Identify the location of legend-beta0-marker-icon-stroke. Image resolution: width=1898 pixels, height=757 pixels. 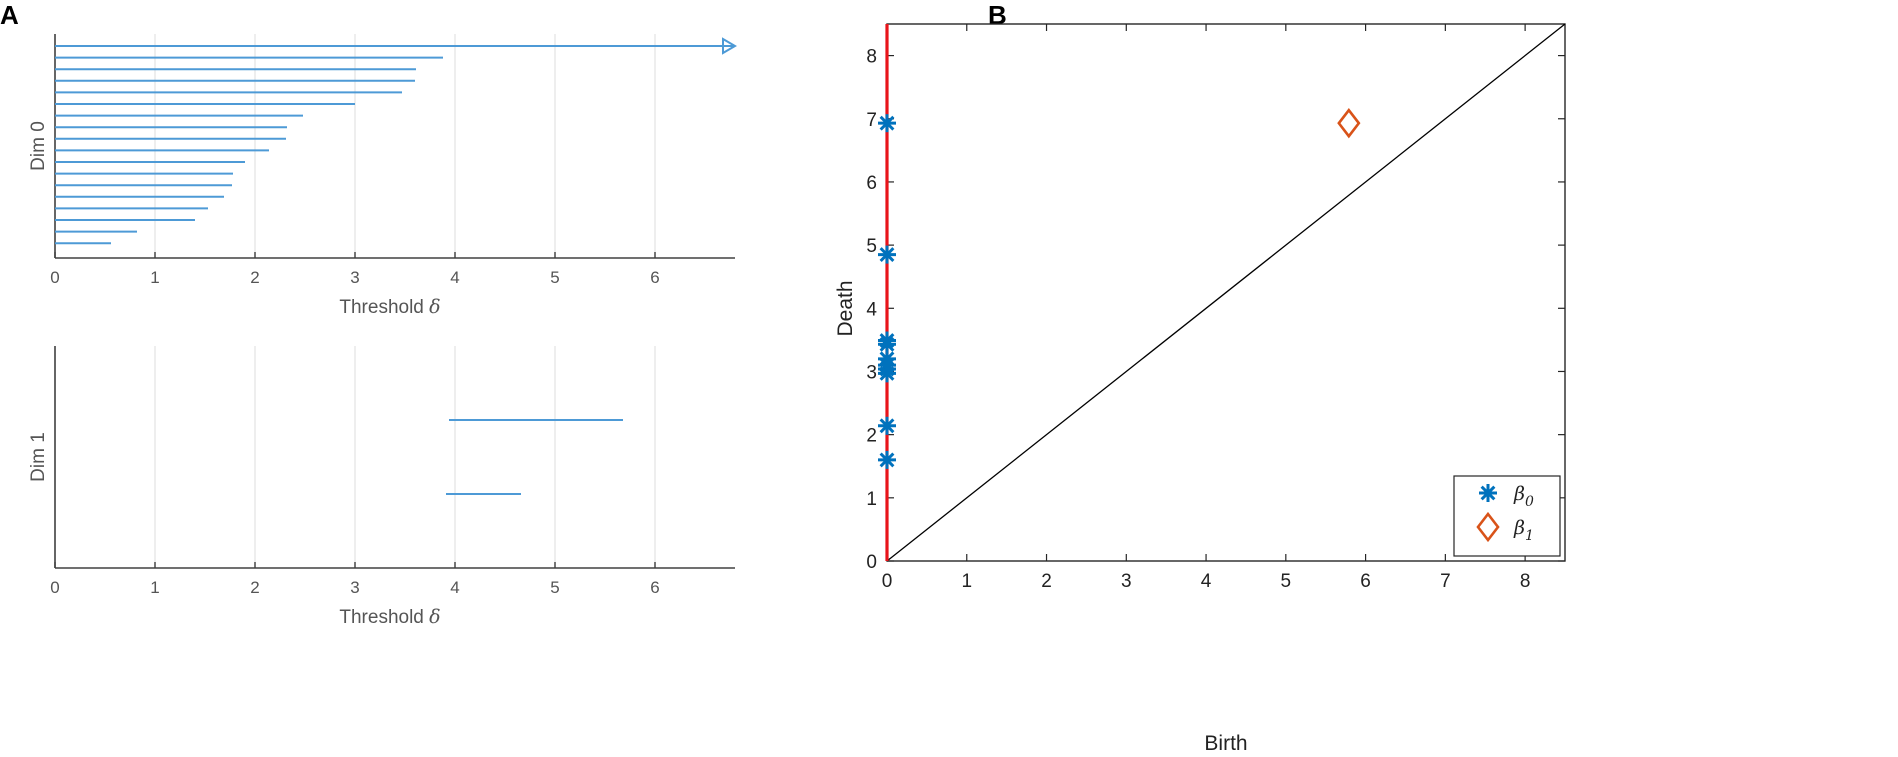
(1488, 493).